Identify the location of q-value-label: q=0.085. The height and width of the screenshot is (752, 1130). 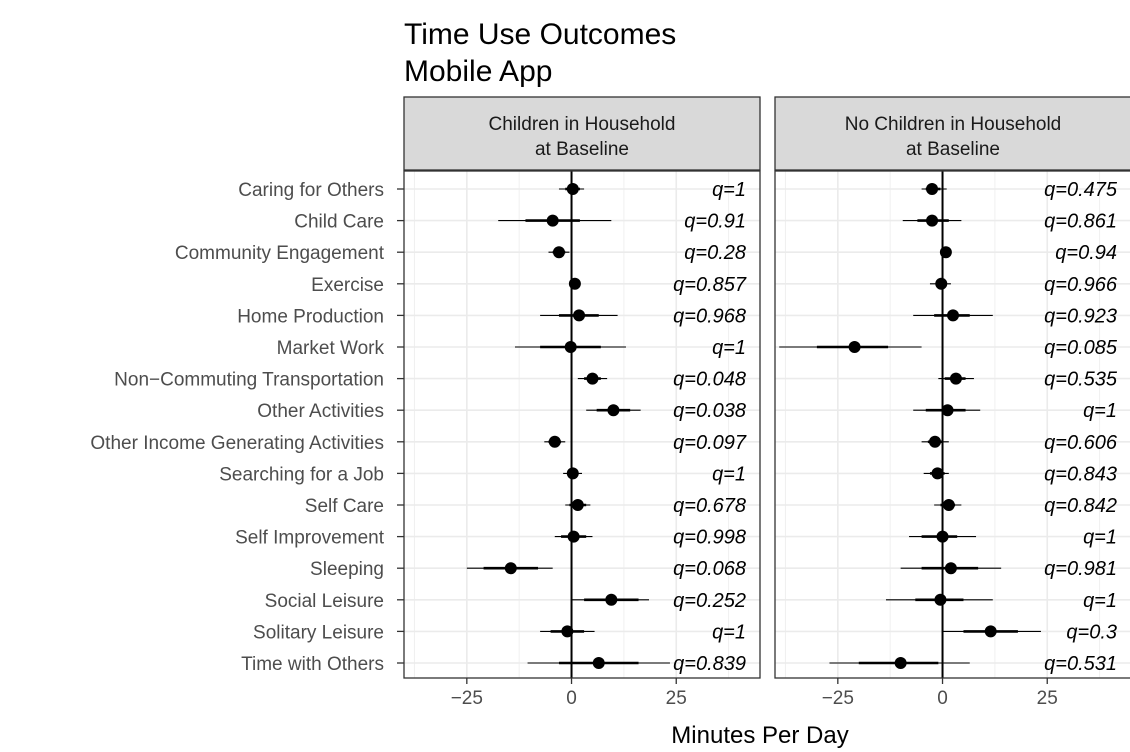
(1081, 348).